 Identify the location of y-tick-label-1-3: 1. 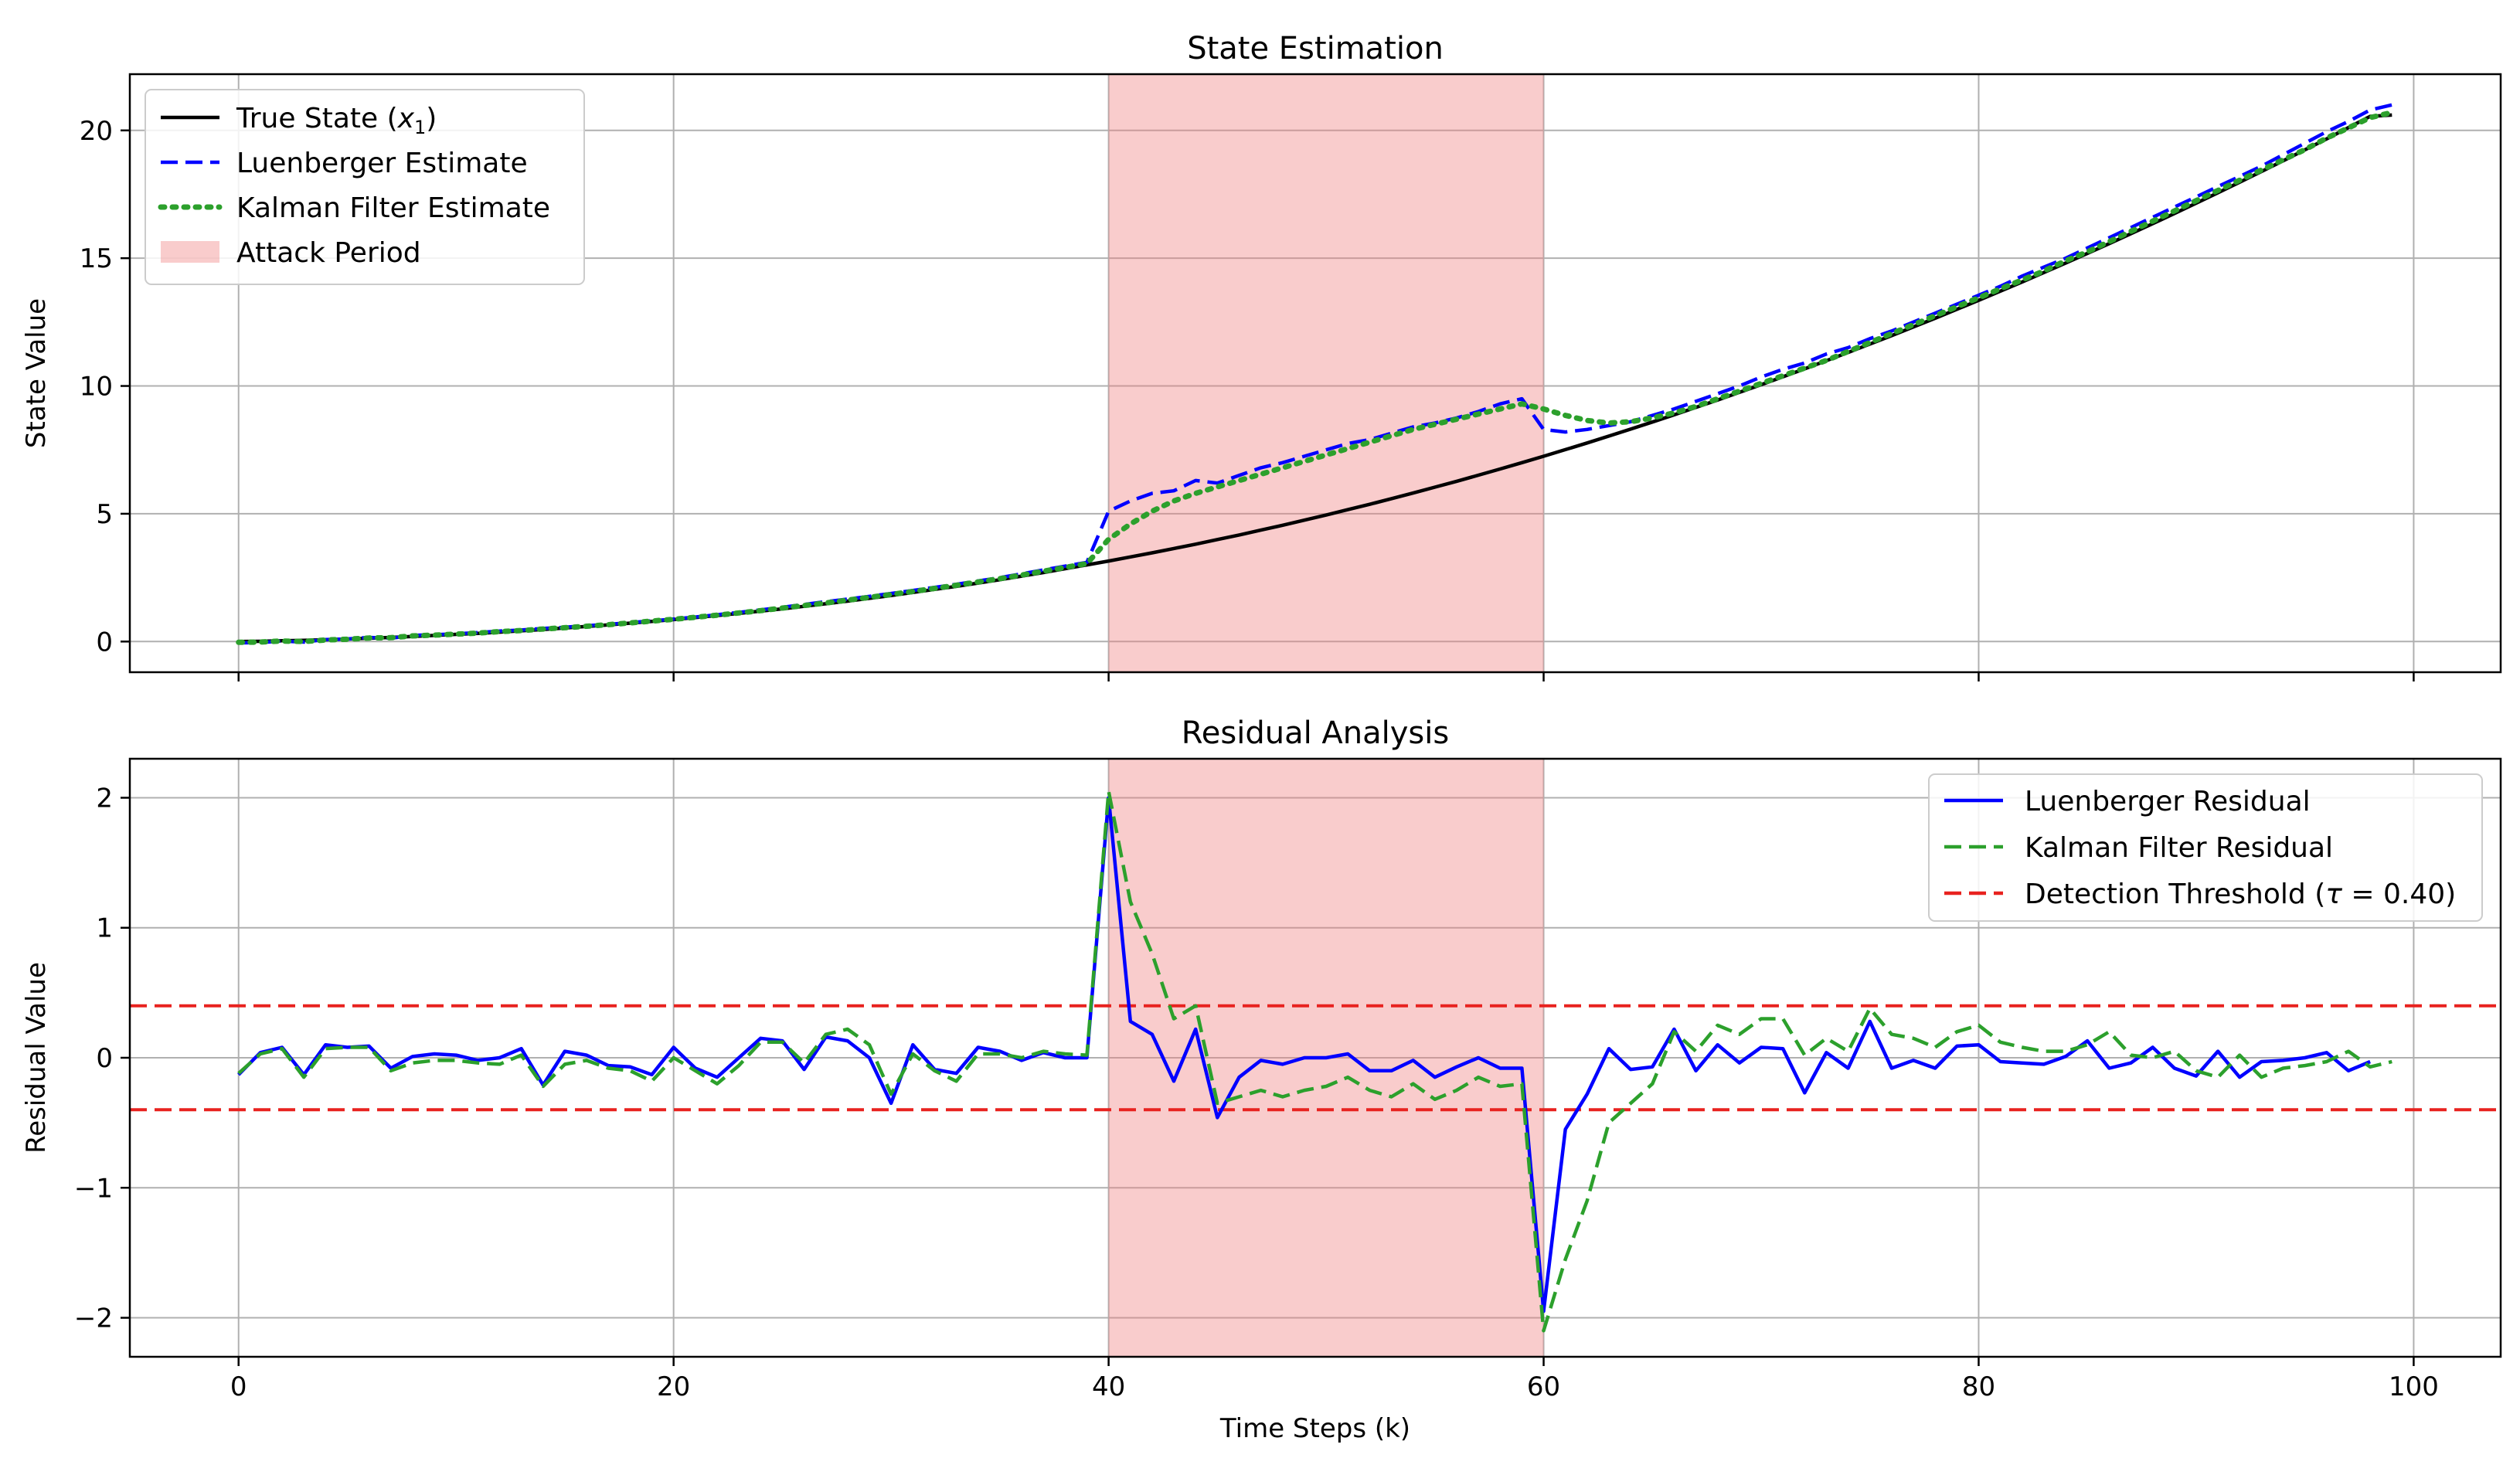
(104, 928).